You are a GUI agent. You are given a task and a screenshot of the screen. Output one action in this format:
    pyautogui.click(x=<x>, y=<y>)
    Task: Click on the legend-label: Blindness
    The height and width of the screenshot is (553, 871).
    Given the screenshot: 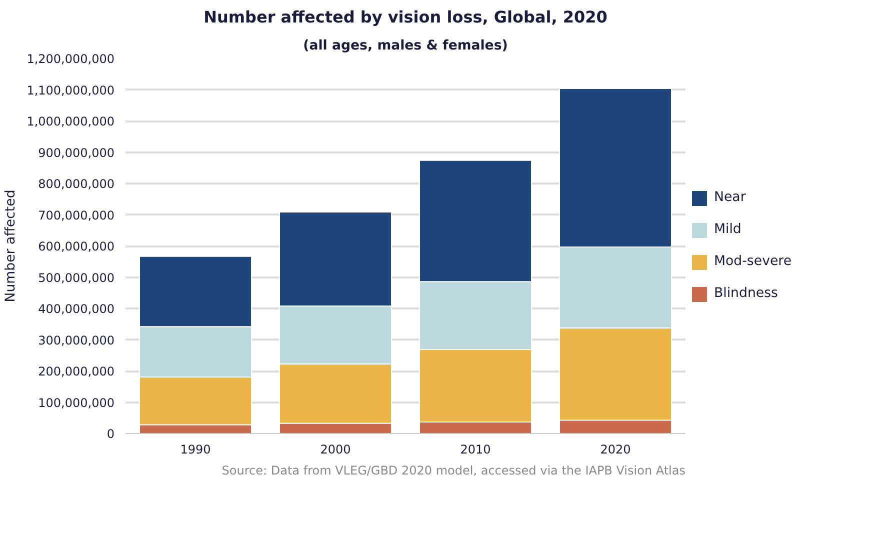 What is the action you would take?
    pyautogui.click(x=746, y=293)
    